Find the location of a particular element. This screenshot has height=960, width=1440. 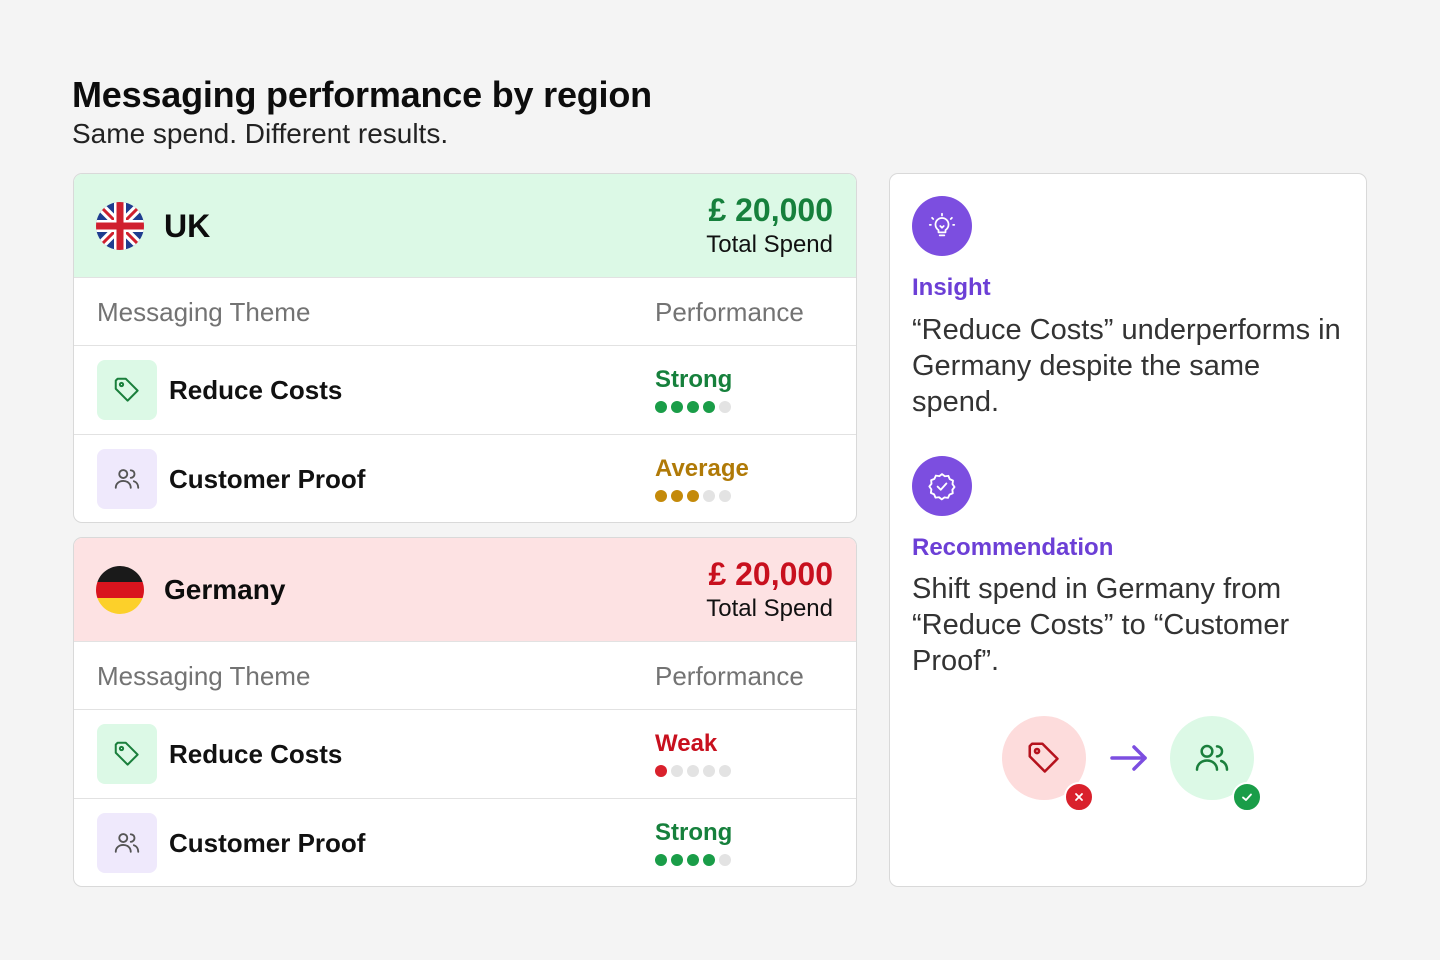

region-name: Germany is located at coordinates (225, 589).